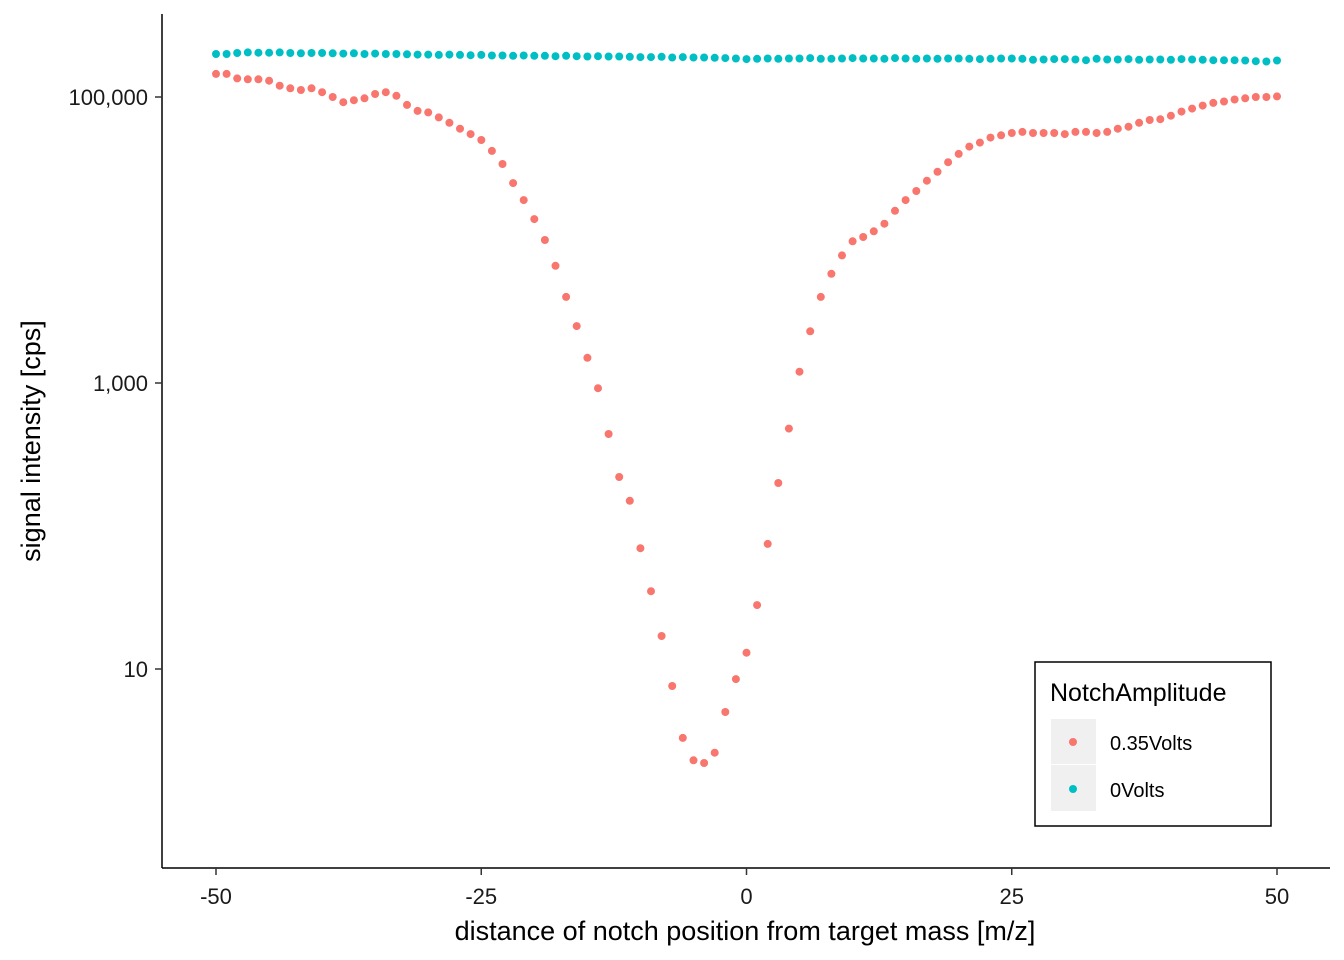 Image resolution: width=1344 pixels, height=960 pixels. I want to click on point-0.35volts-50, so click(746, 652).